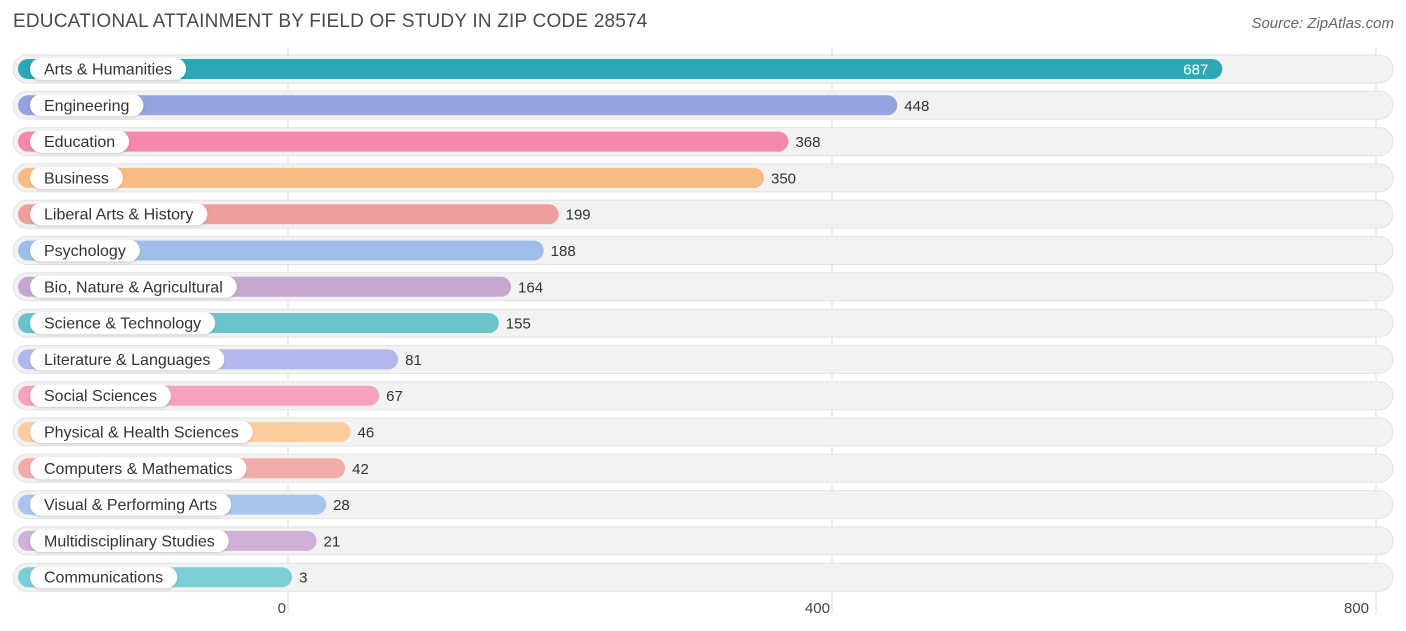 The height and width of the screenshot is (631, 1406). I want to click on value-label: 199, so click(578, 215).